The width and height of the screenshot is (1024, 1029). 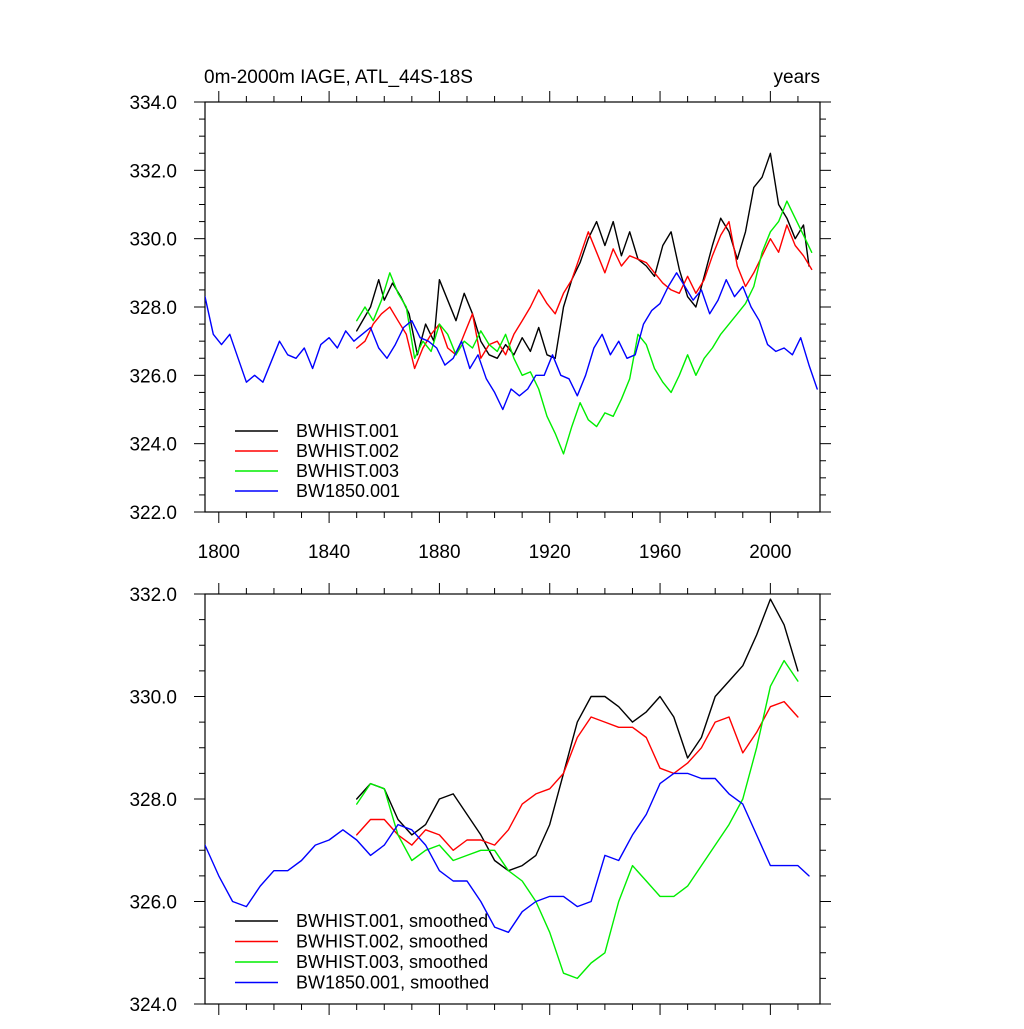 What do you see at coordinates (347, 471) in the screenshot?
I see `legend-label: BWHIST.003` at bounding box center [347, 471].